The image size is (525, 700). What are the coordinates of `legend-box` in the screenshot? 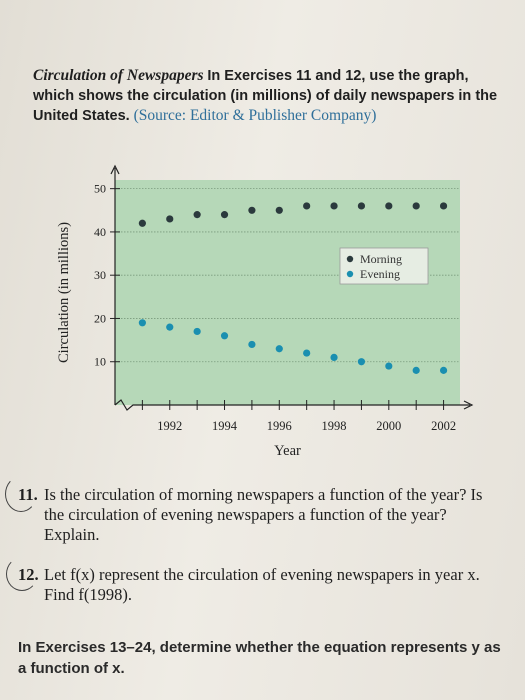 It's located at (384, 266).